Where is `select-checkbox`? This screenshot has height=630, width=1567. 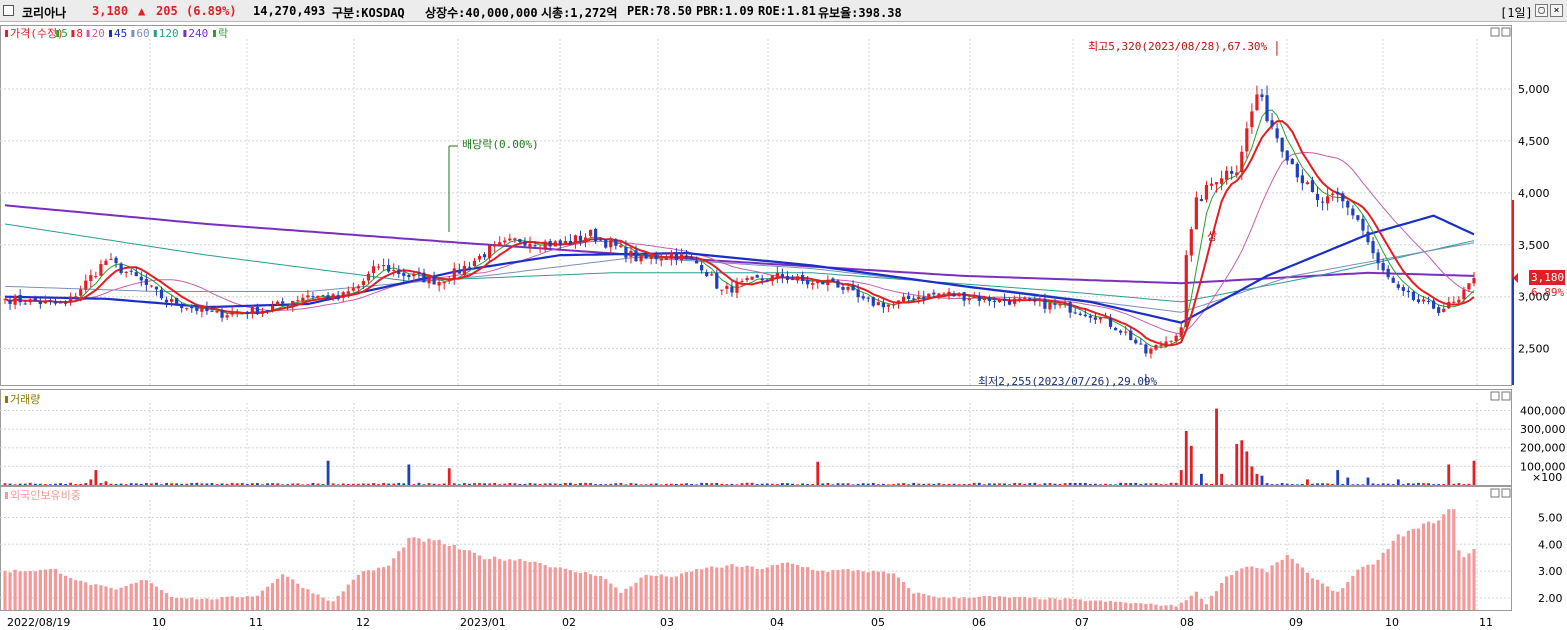
select-checkbox is located at coordinates (8, 10).